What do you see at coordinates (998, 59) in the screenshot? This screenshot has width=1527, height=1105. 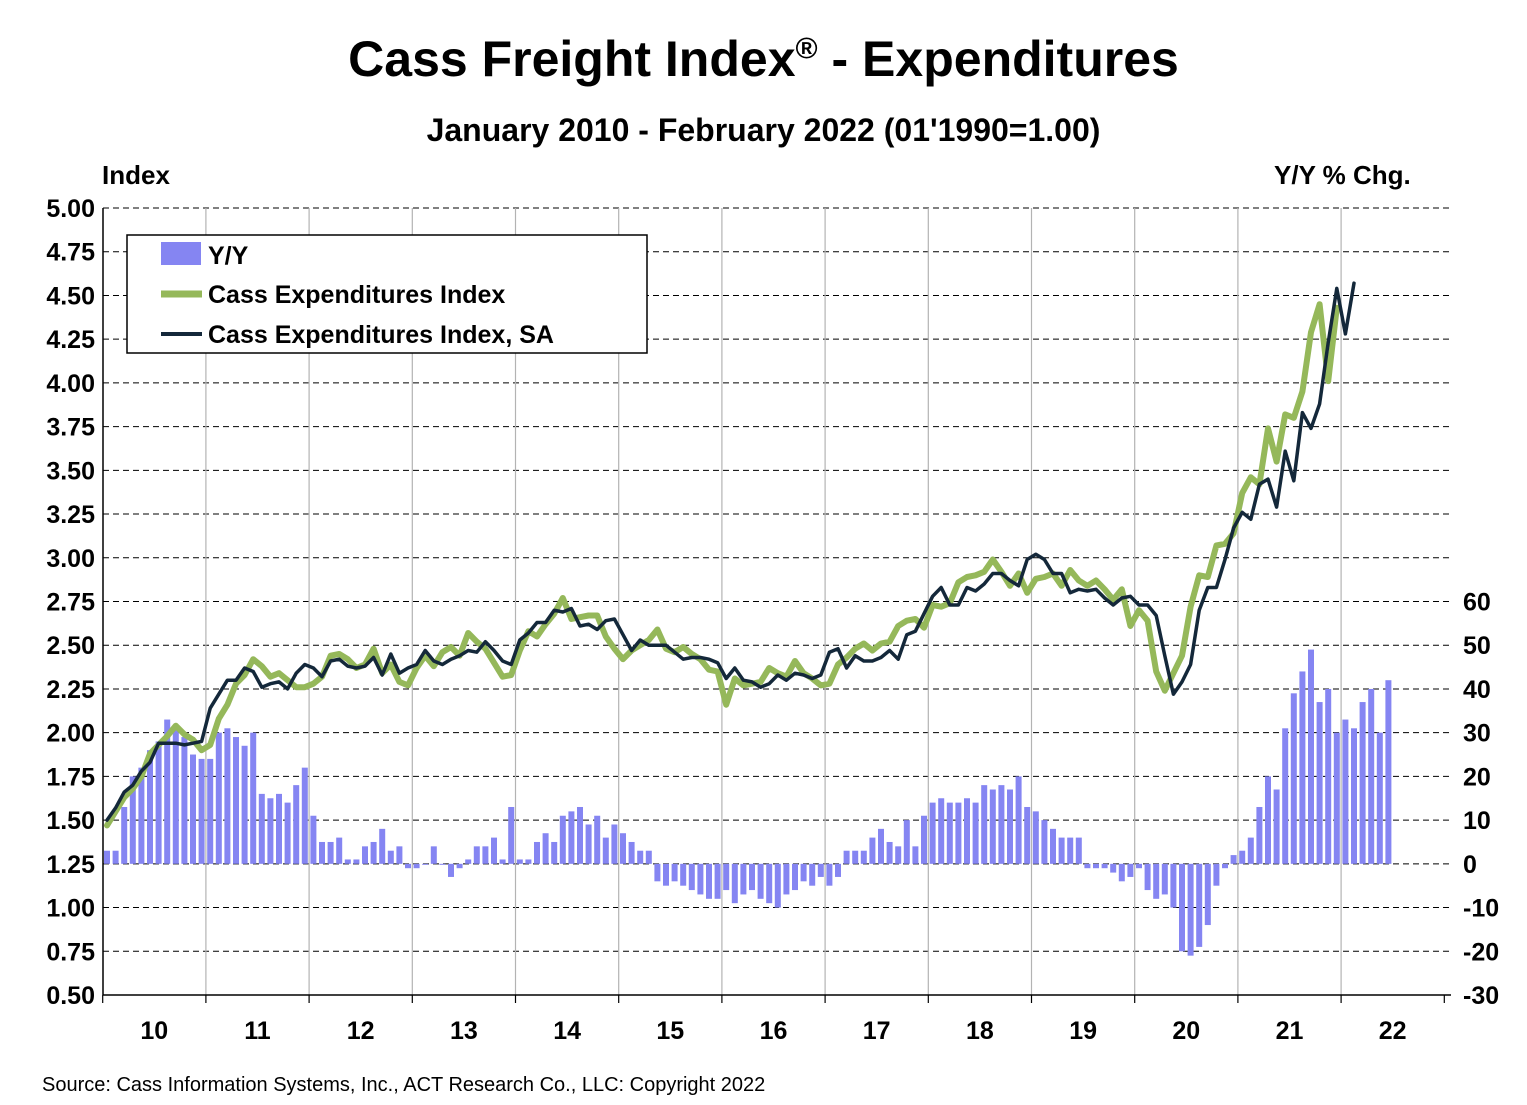 I see `chart-title-suffix: - Expenditures` at bounding box center [998, 59].